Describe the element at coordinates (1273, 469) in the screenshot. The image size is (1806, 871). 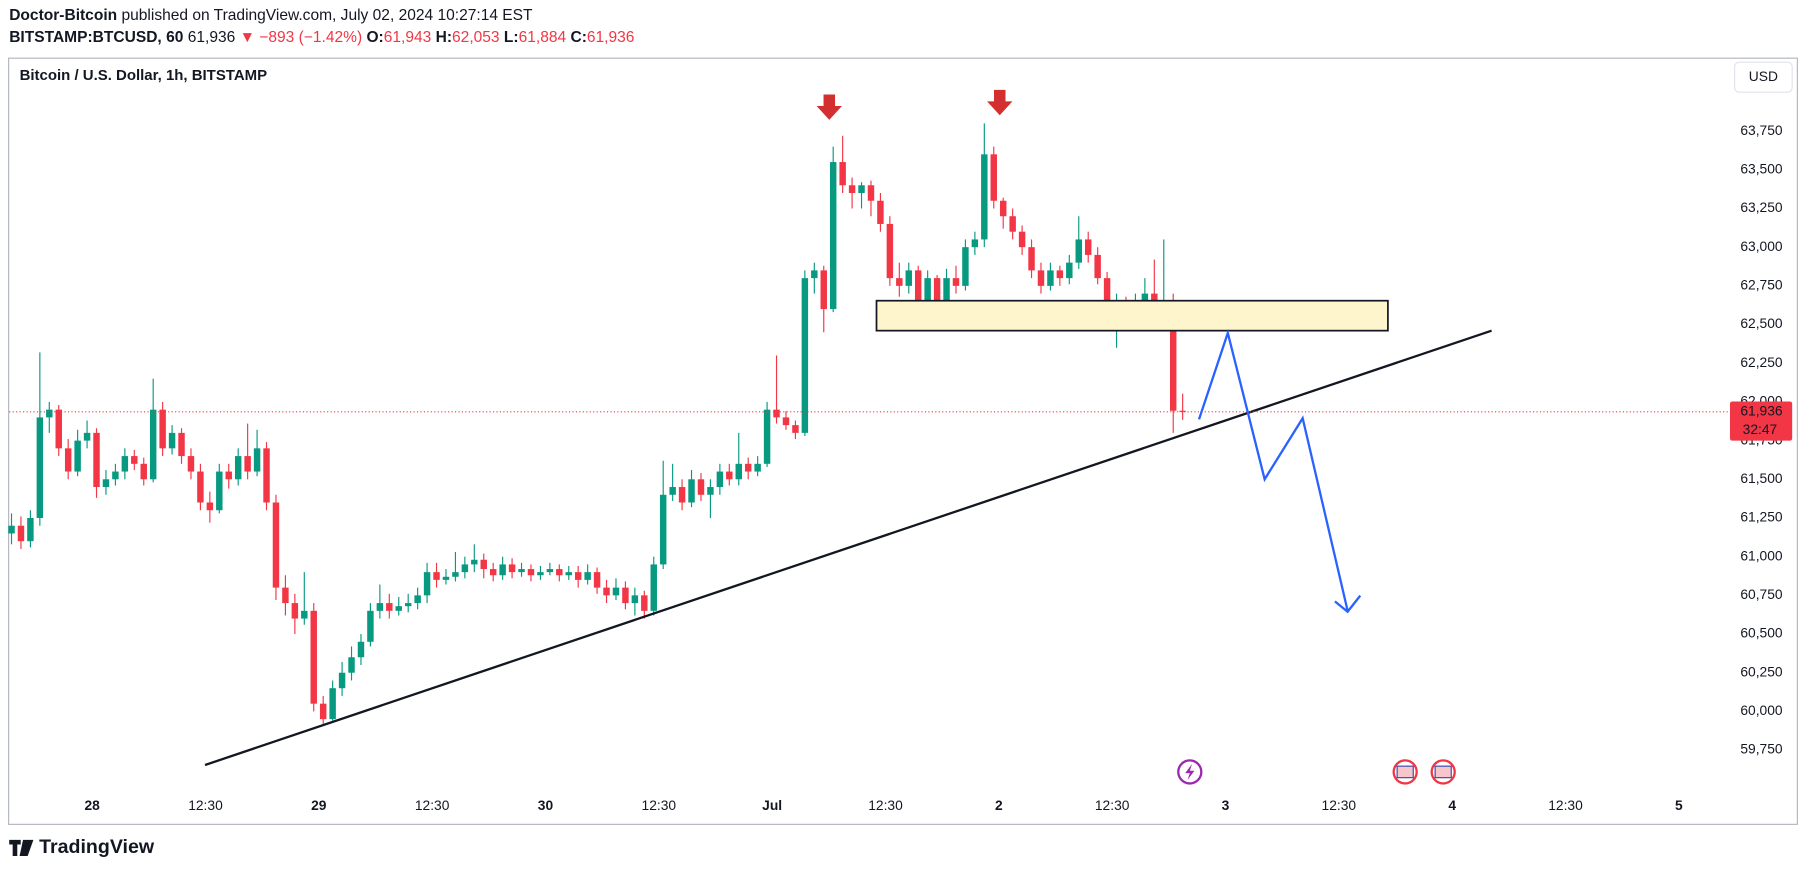
I see `projection-path` at that location.